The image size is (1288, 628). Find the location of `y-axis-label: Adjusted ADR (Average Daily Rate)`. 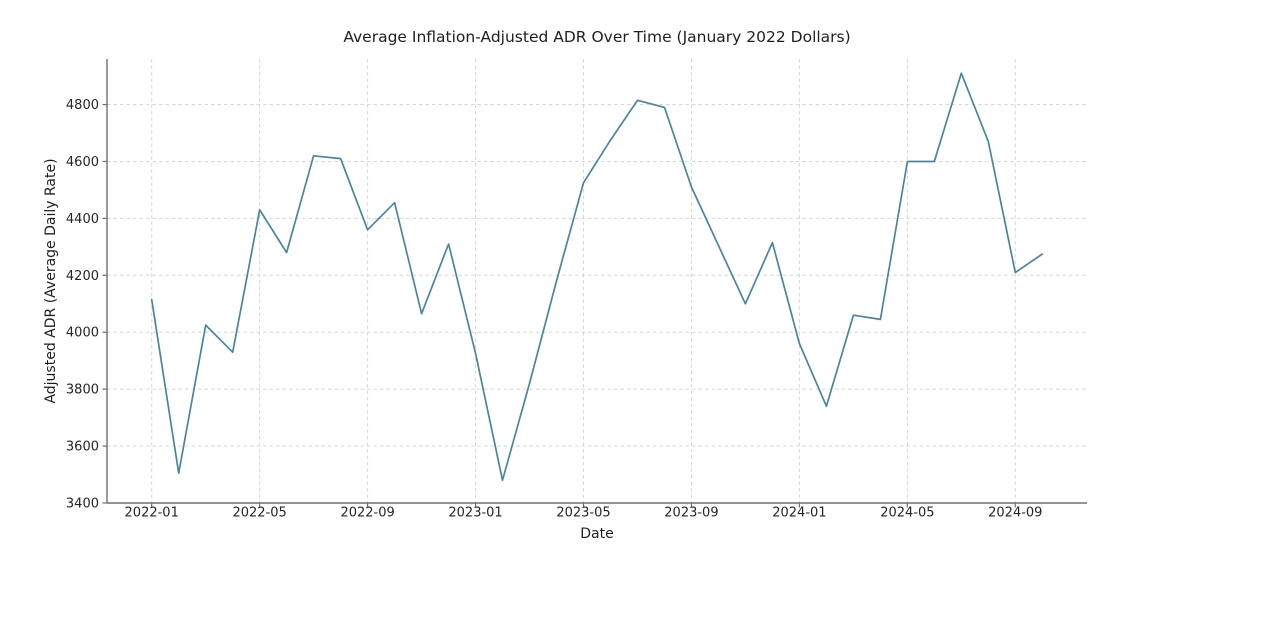

y-axis-label: Adjusted ADR (Average Daily Rate) is located at coordinates (51, 280).